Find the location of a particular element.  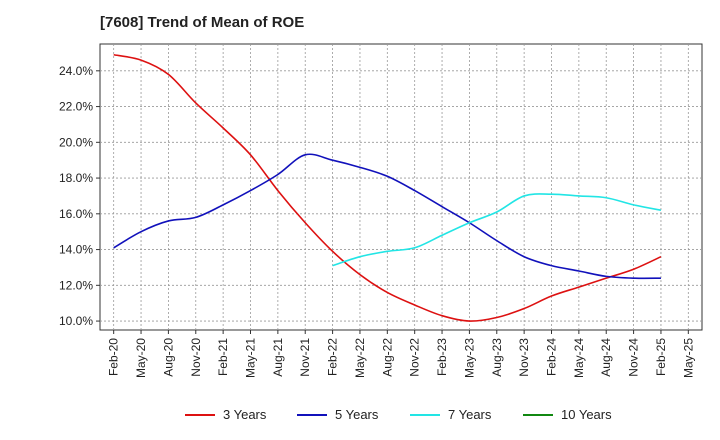

y-tick-label: 12.0% is located at coordinates (76, 285).